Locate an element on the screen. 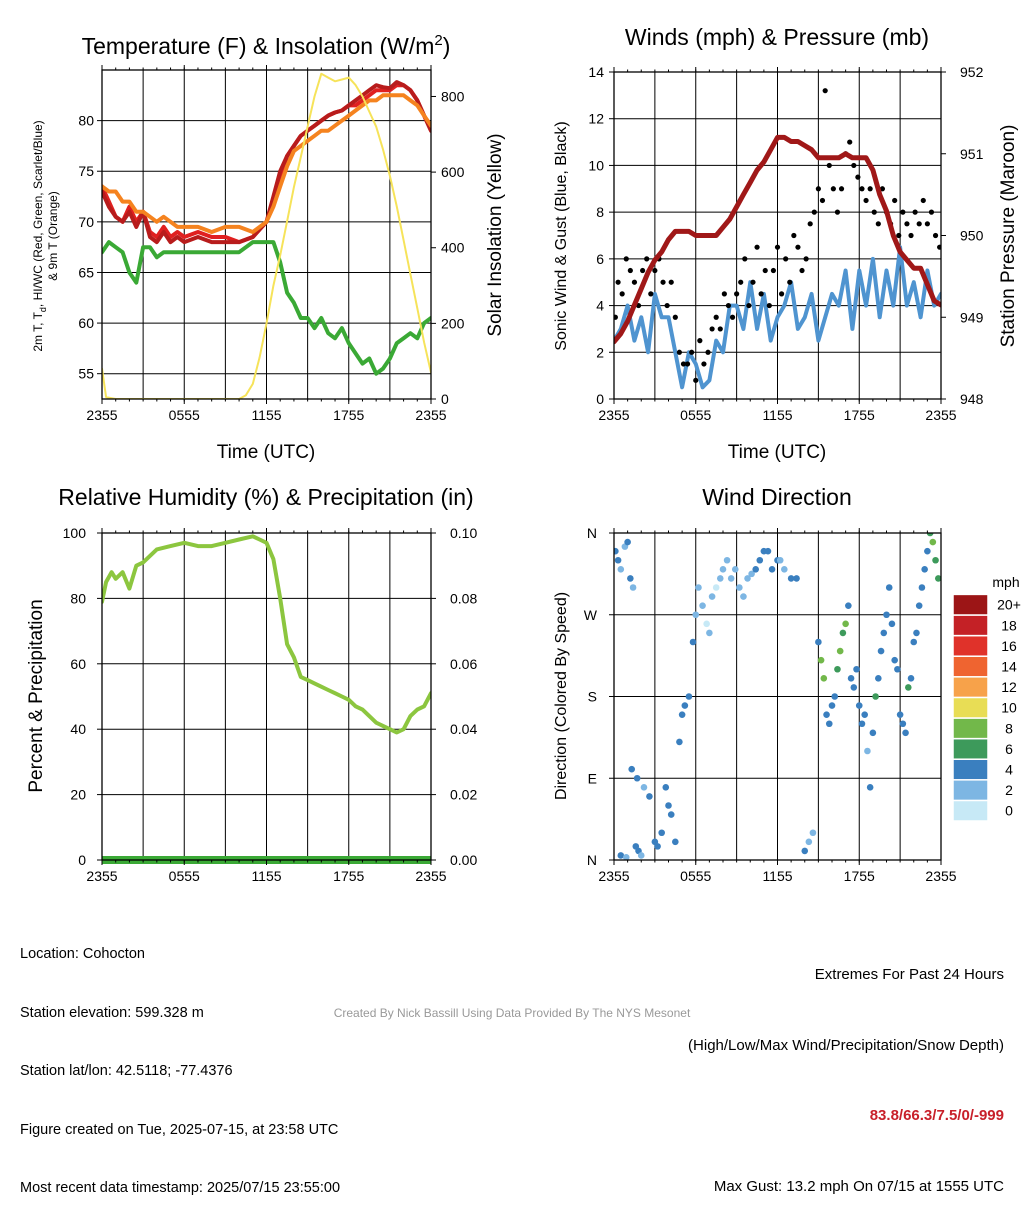 This screenshot has width=1024, height=1222. y-tick-label: 10 is located at coordinates (596, 165).